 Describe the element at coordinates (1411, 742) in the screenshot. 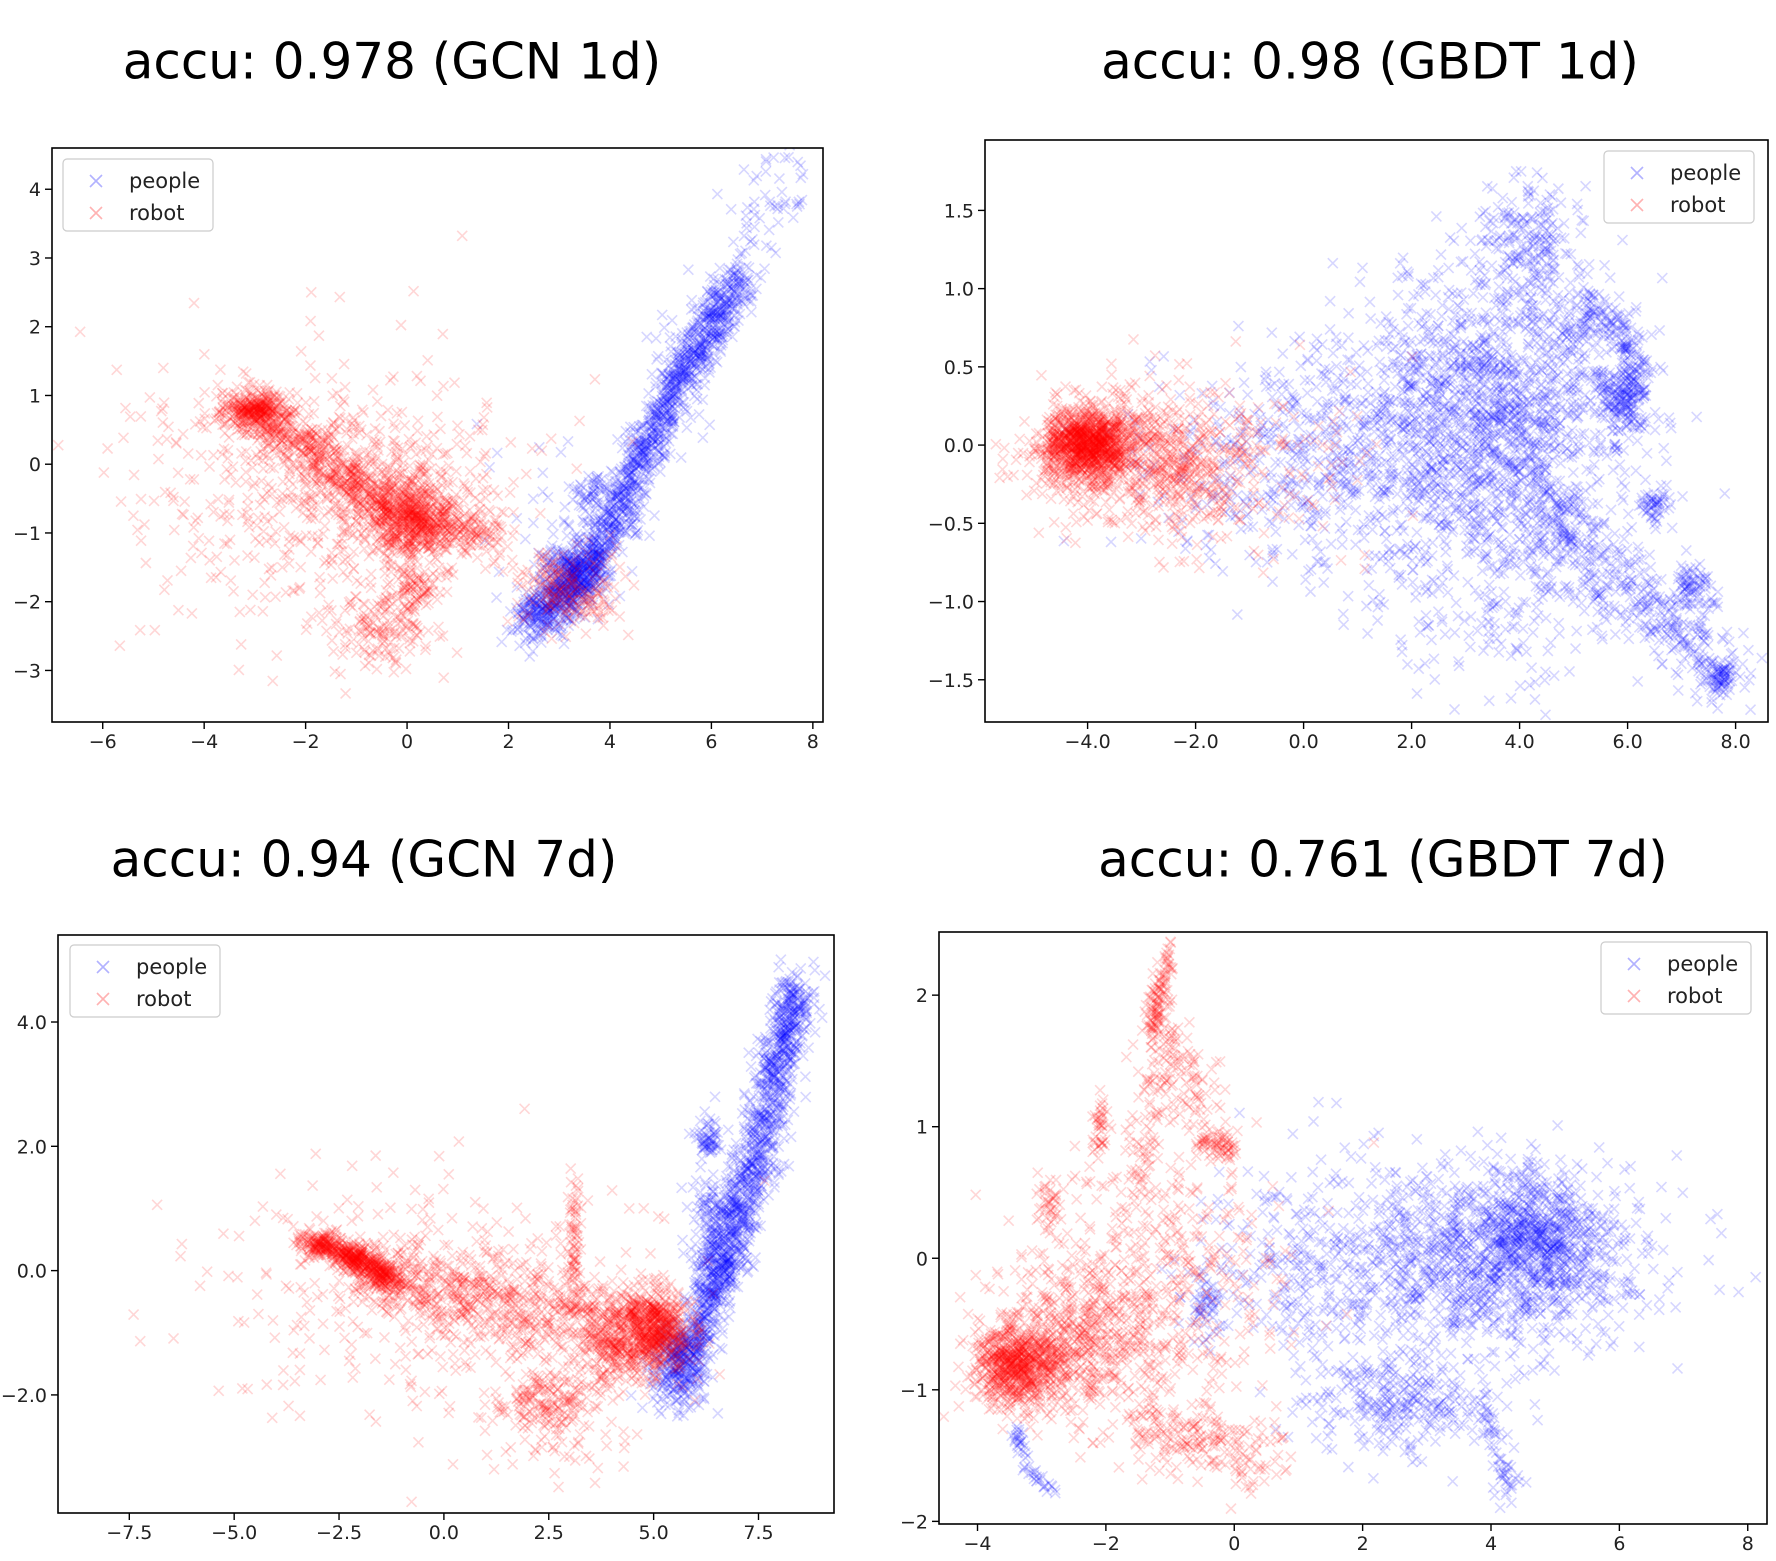

I see `x-tick-label: 2.0` at that location.